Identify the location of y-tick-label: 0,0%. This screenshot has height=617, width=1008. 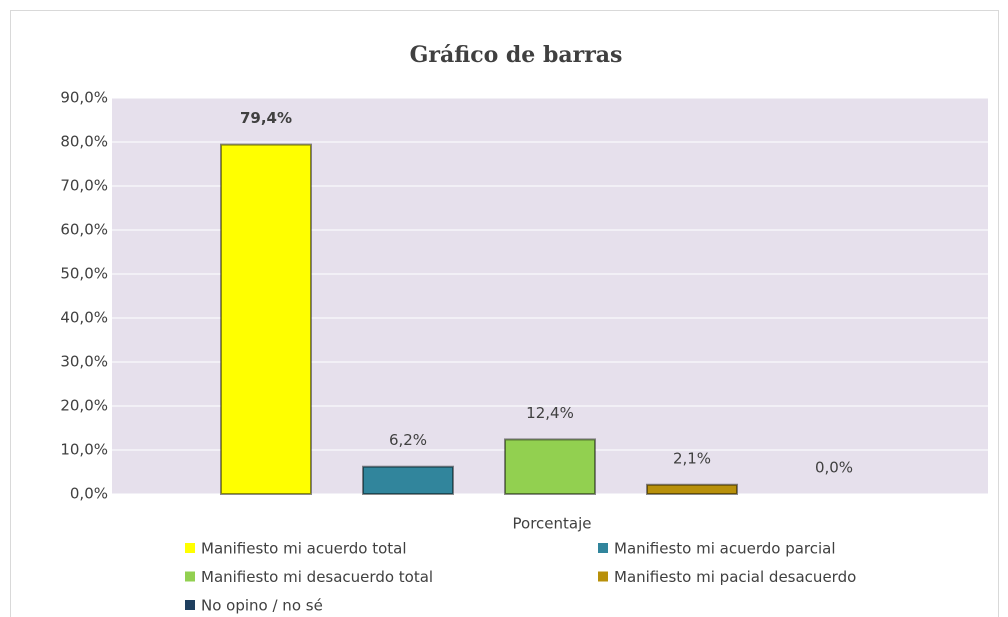
(89, 494).